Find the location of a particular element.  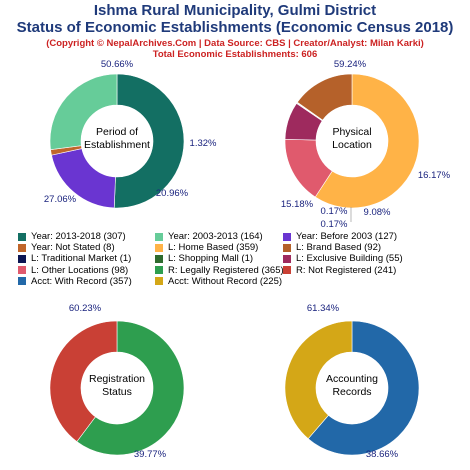

accounting-center-label: Accounting is located at coordinates (352, 379).